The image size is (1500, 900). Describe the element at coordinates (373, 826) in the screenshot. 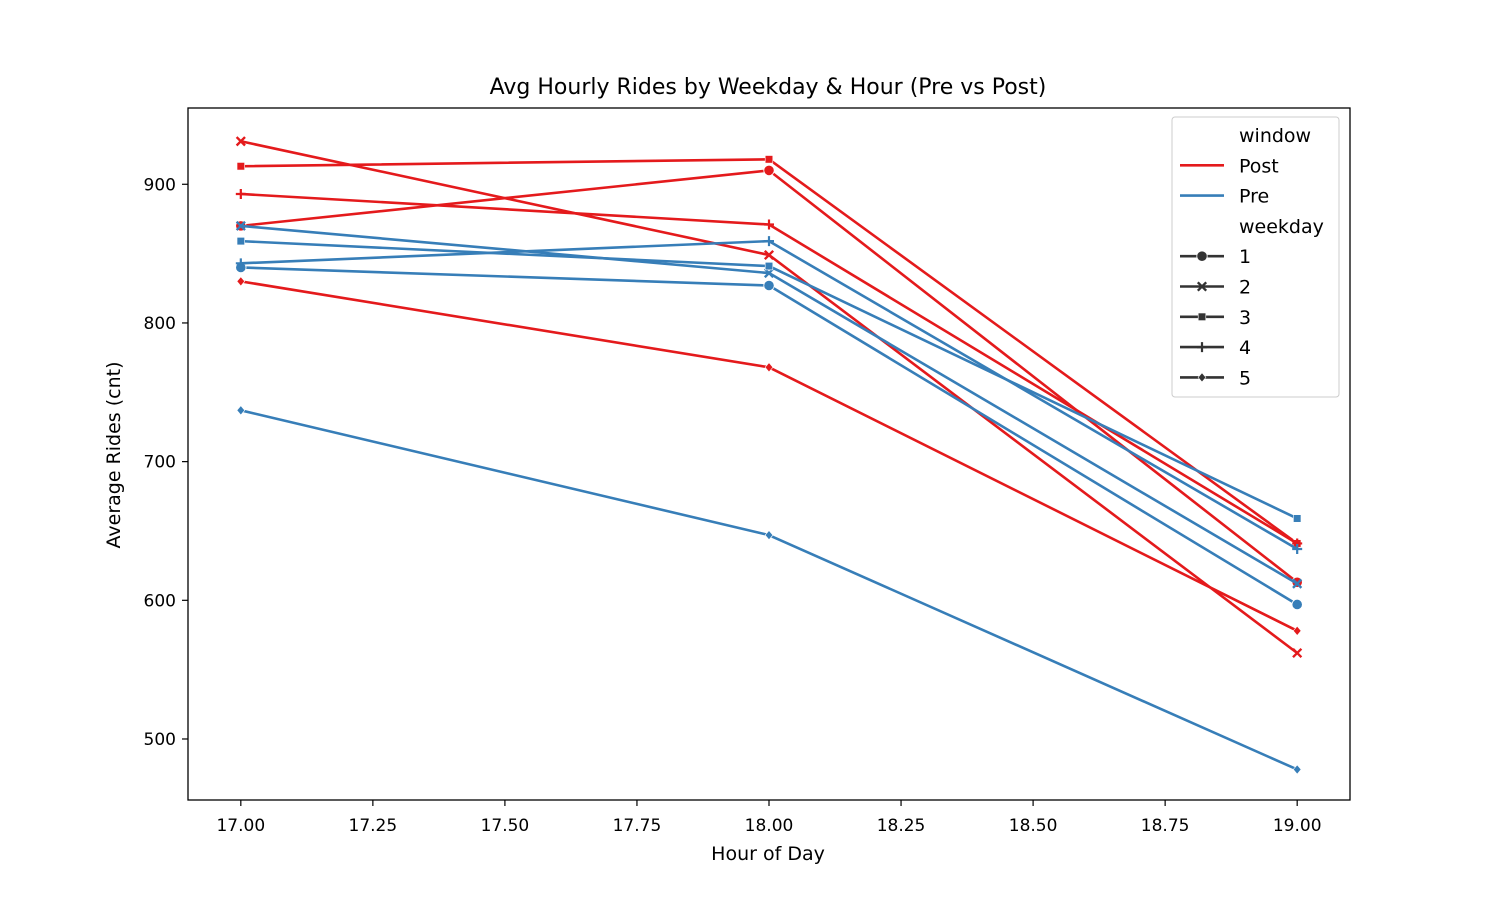

I see `x-tick-label: 17.25` at that location.